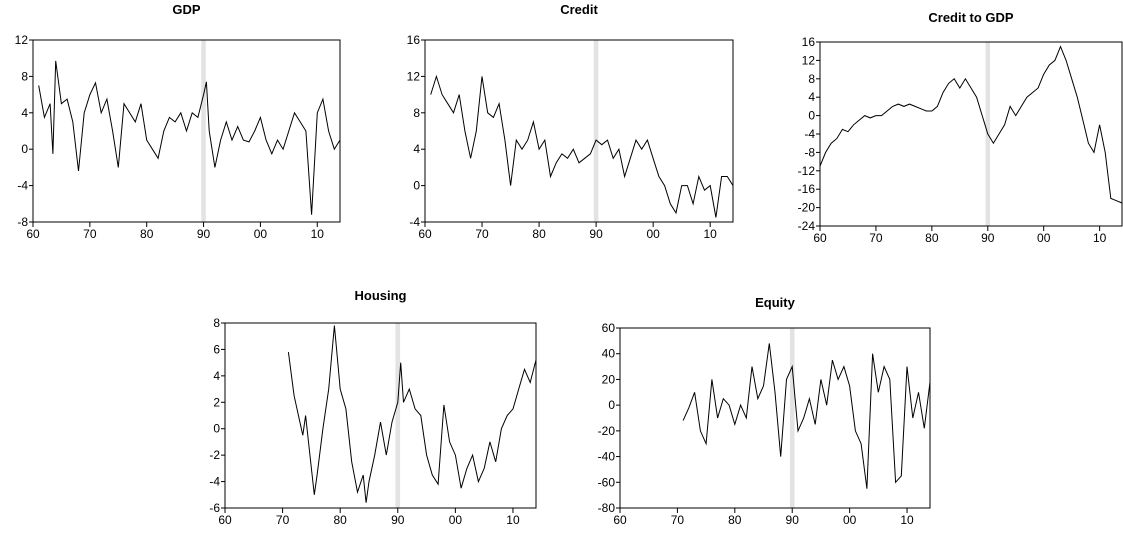  I want to click on y-tick-label: 20, so click(609, 379).